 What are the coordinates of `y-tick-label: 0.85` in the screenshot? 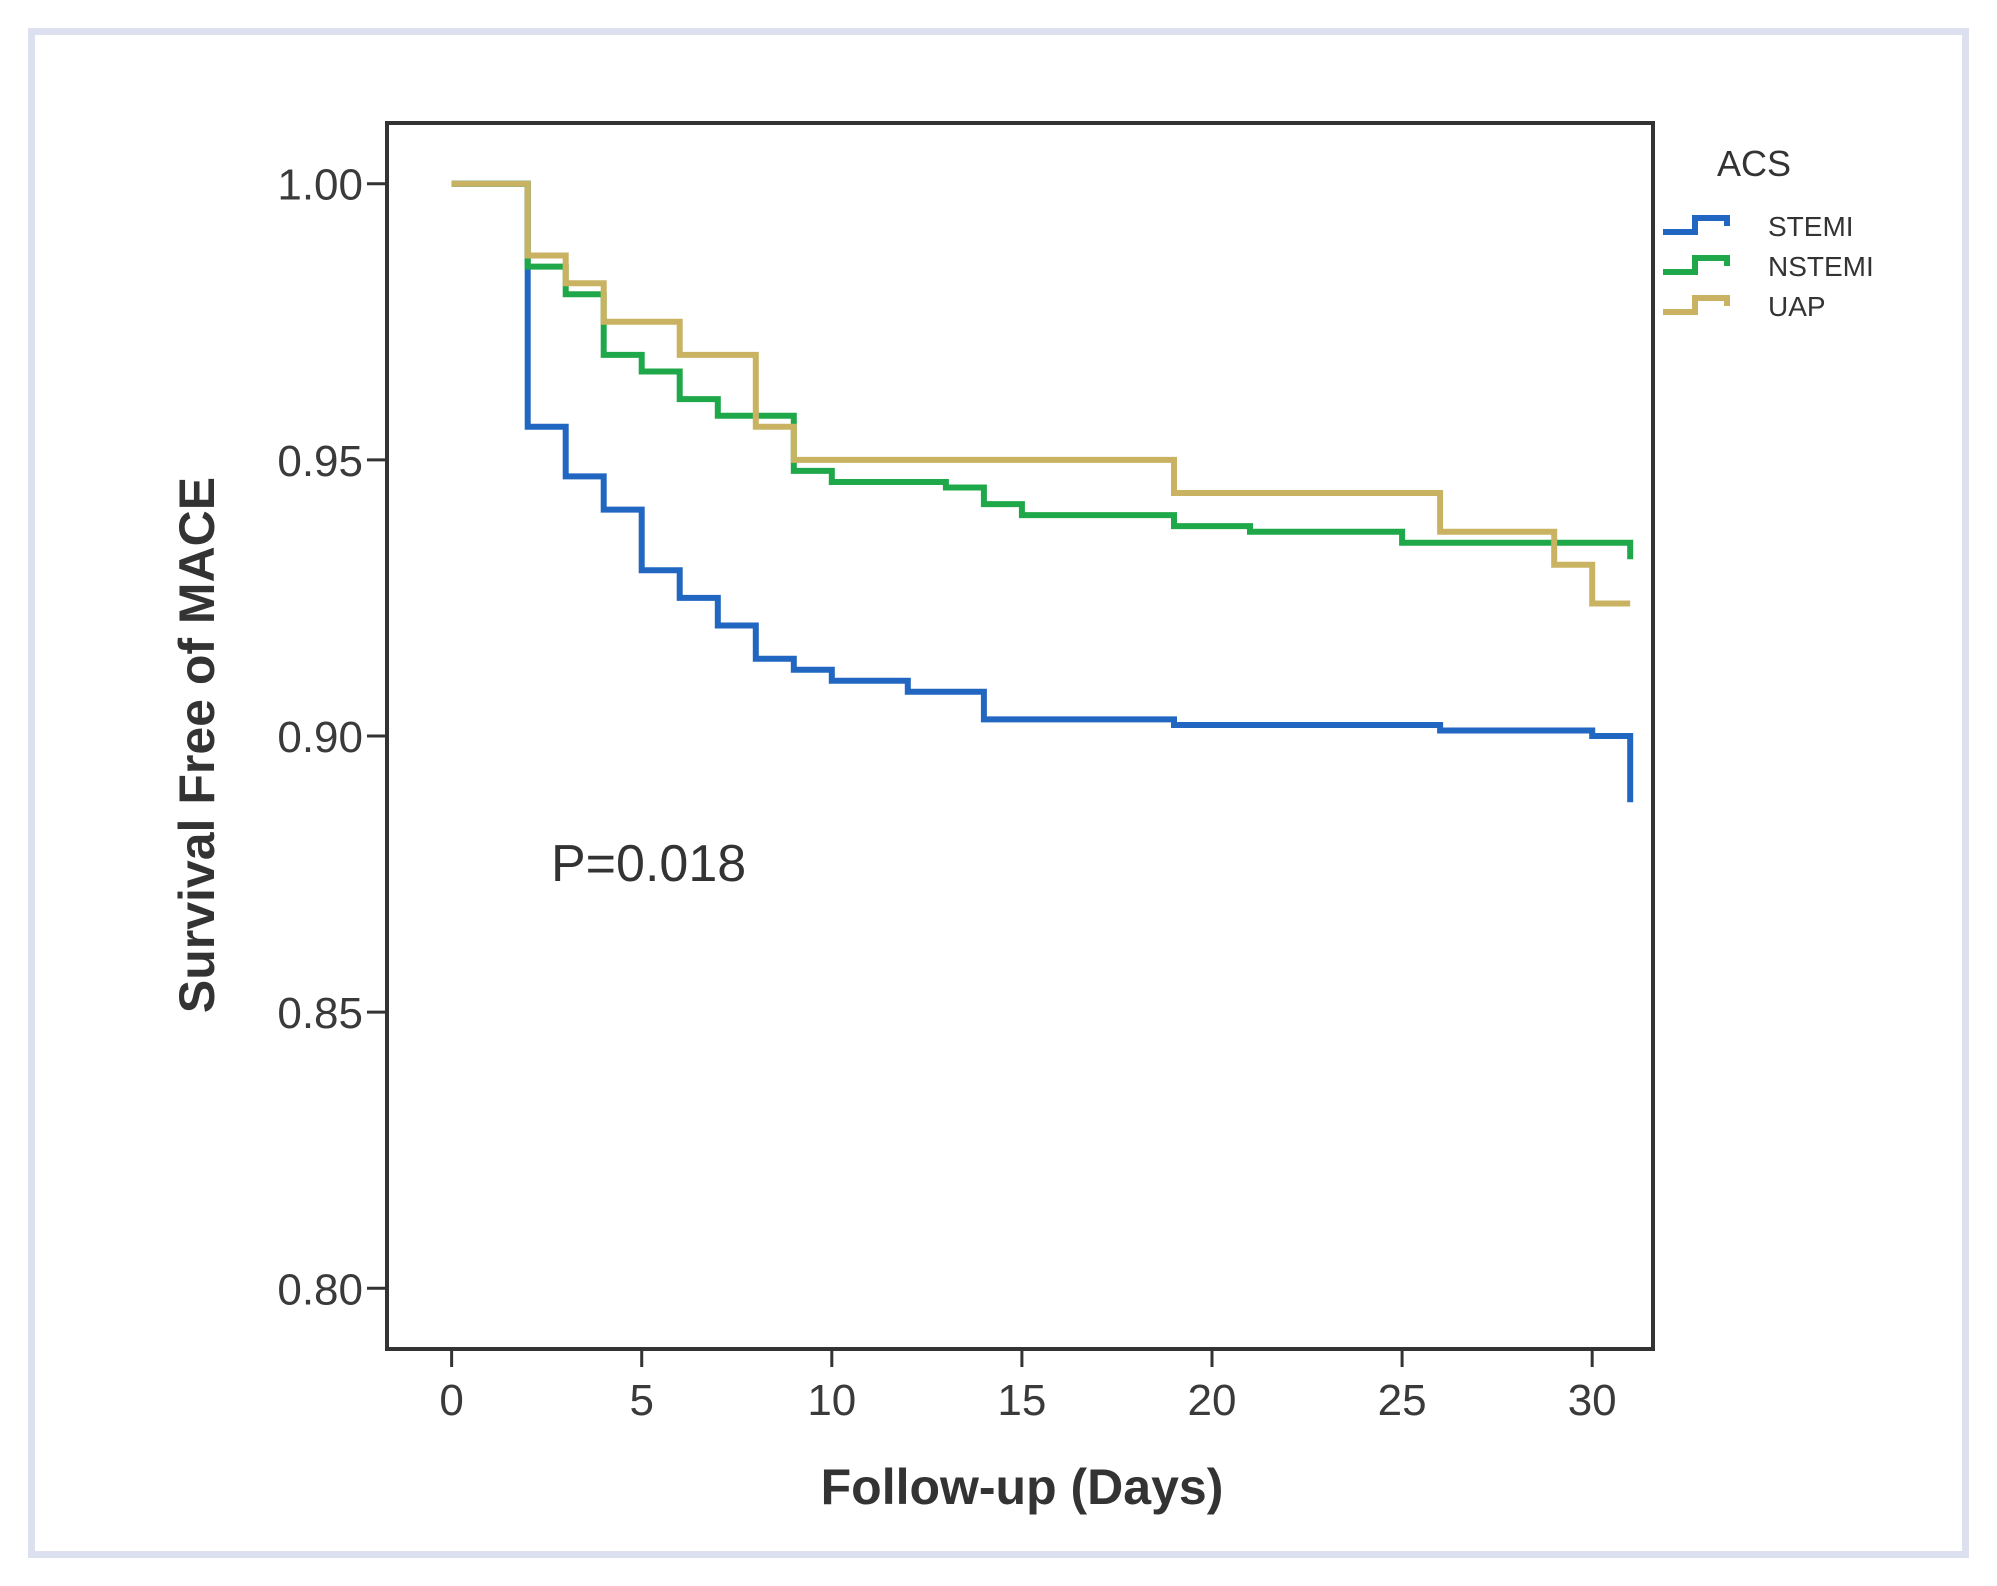 It's located at (320, 1013).